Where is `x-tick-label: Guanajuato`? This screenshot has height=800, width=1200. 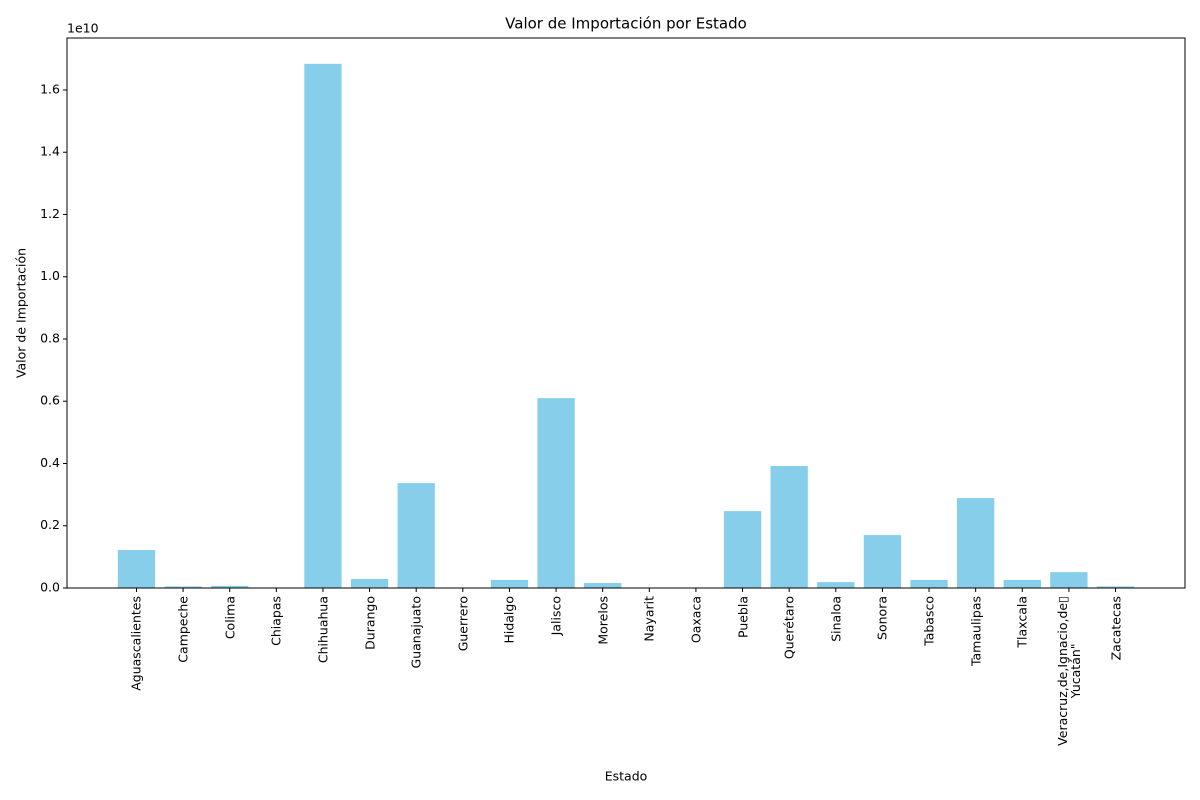
x-tick-label: Guanajuato is located at coordinates (416, 632).